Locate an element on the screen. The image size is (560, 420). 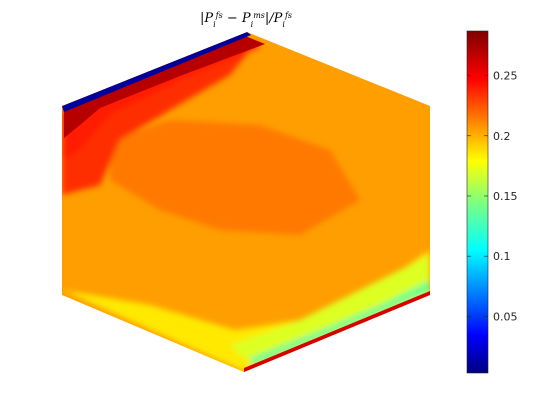
heatmap-region-bottom-right-edge is located at coordinates (337, 331).